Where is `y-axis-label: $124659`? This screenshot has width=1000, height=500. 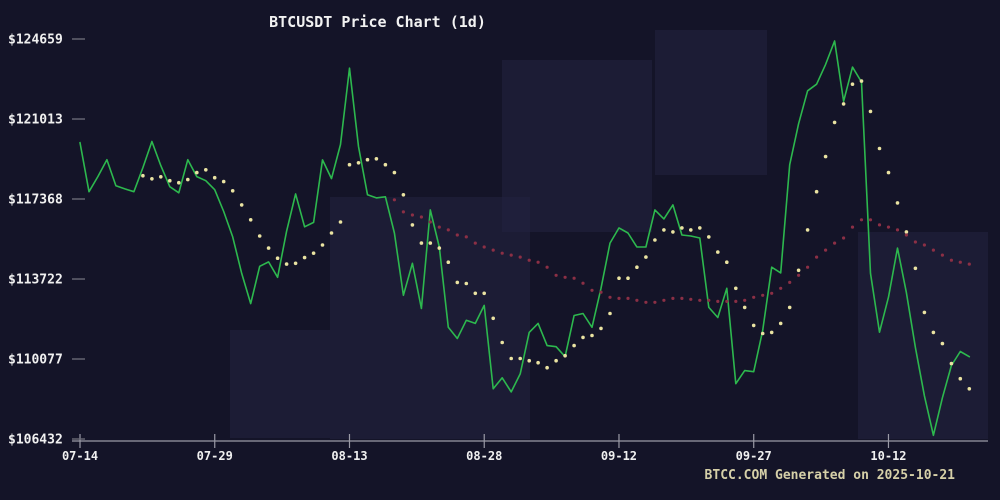 y-axis-label: $124659 is located at coordinates (35, 40).